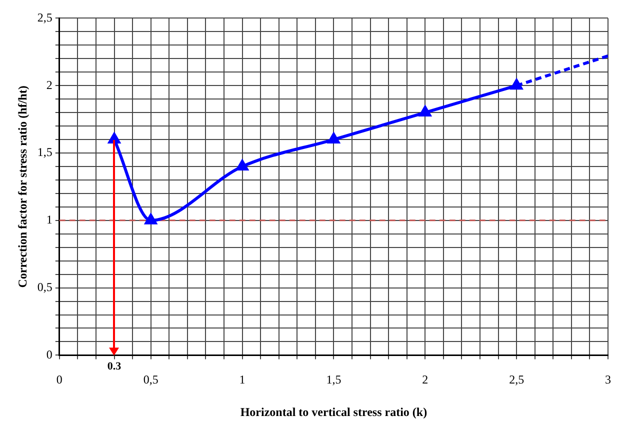 The height and width of the screenshot is (436, 633). I want to click on x-tick-label: 1, so click(242, 379).